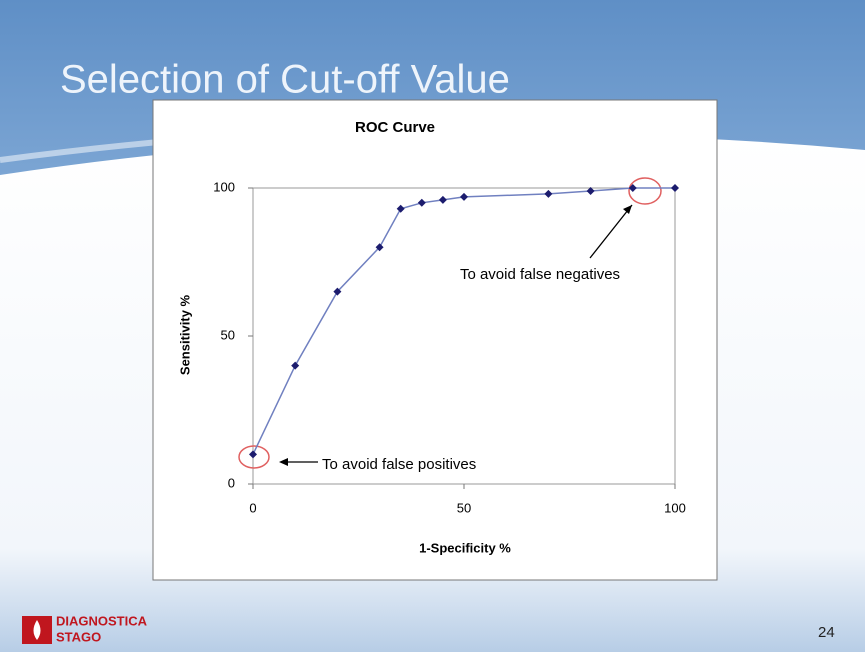 This screenshot has width=865, height=652. I want to click on y-axis-label: Sensitivity %, so click(184, 334).